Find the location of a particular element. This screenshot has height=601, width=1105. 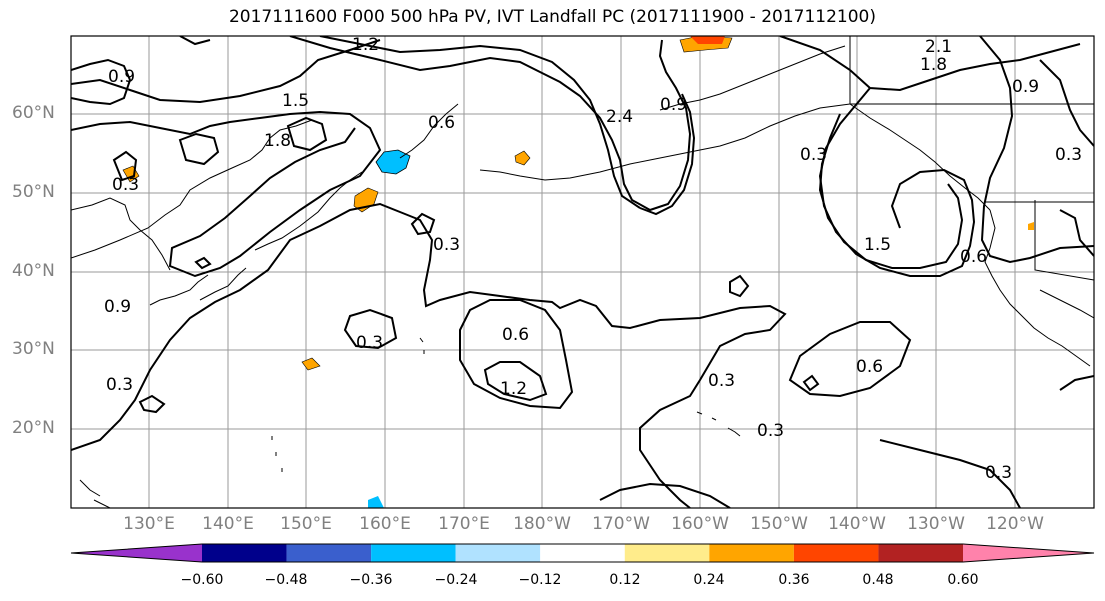

colorbar-tick-label: −0.24 is located at coordinates (456, 580).